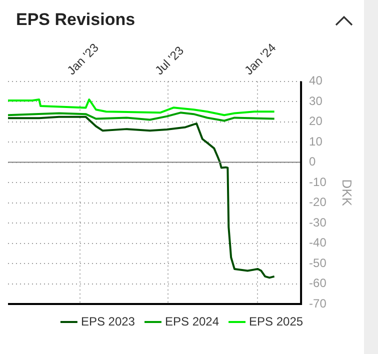 The height and width of the screenshot is (354, 378). I want to click on y-tick-label: 10, so click(316, 141).